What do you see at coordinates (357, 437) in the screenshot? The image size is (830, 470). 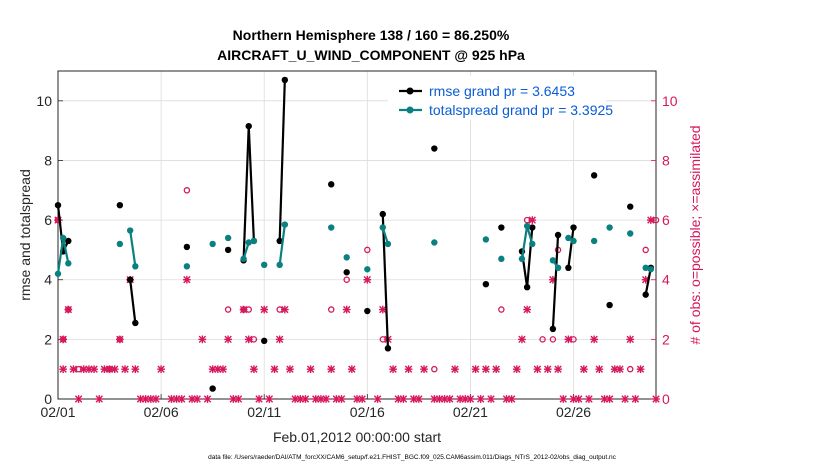 I see `x-axis-label: Feb.01,2012 00:00:00 start` at bounding box center [357, 437].